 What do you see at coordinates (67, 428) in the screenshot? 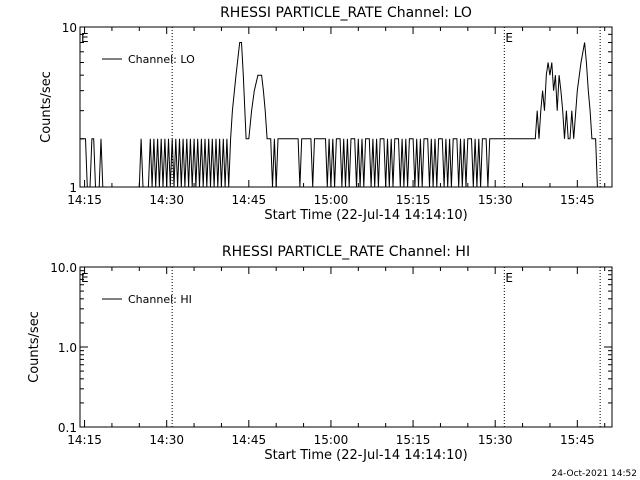
I see `y-tick-label: 0.1` at bounding box center [67, 428].